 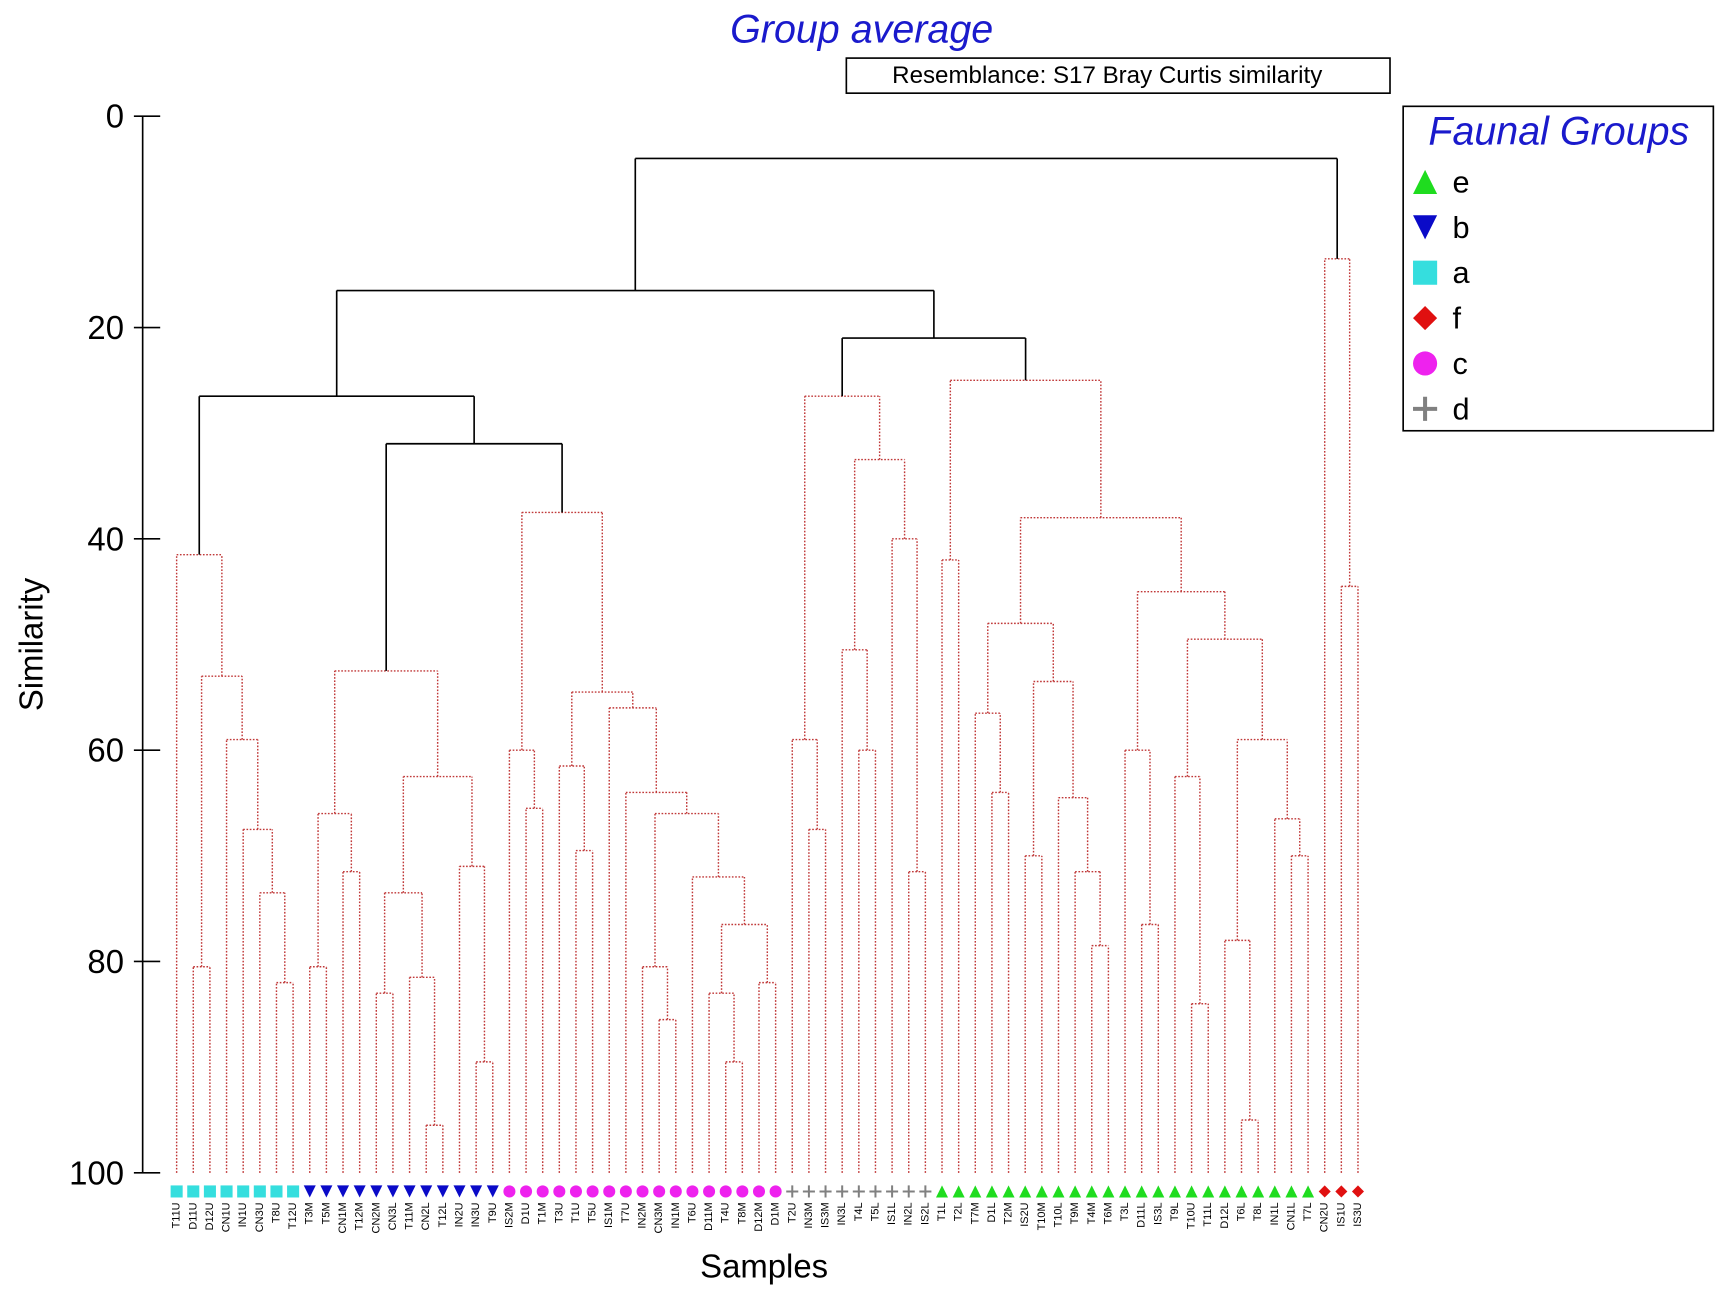 What do you see at coordinates (659, 1217) in the screenshot?
I see `leaf-label: CN3M` at bounding box center [659, 1217].